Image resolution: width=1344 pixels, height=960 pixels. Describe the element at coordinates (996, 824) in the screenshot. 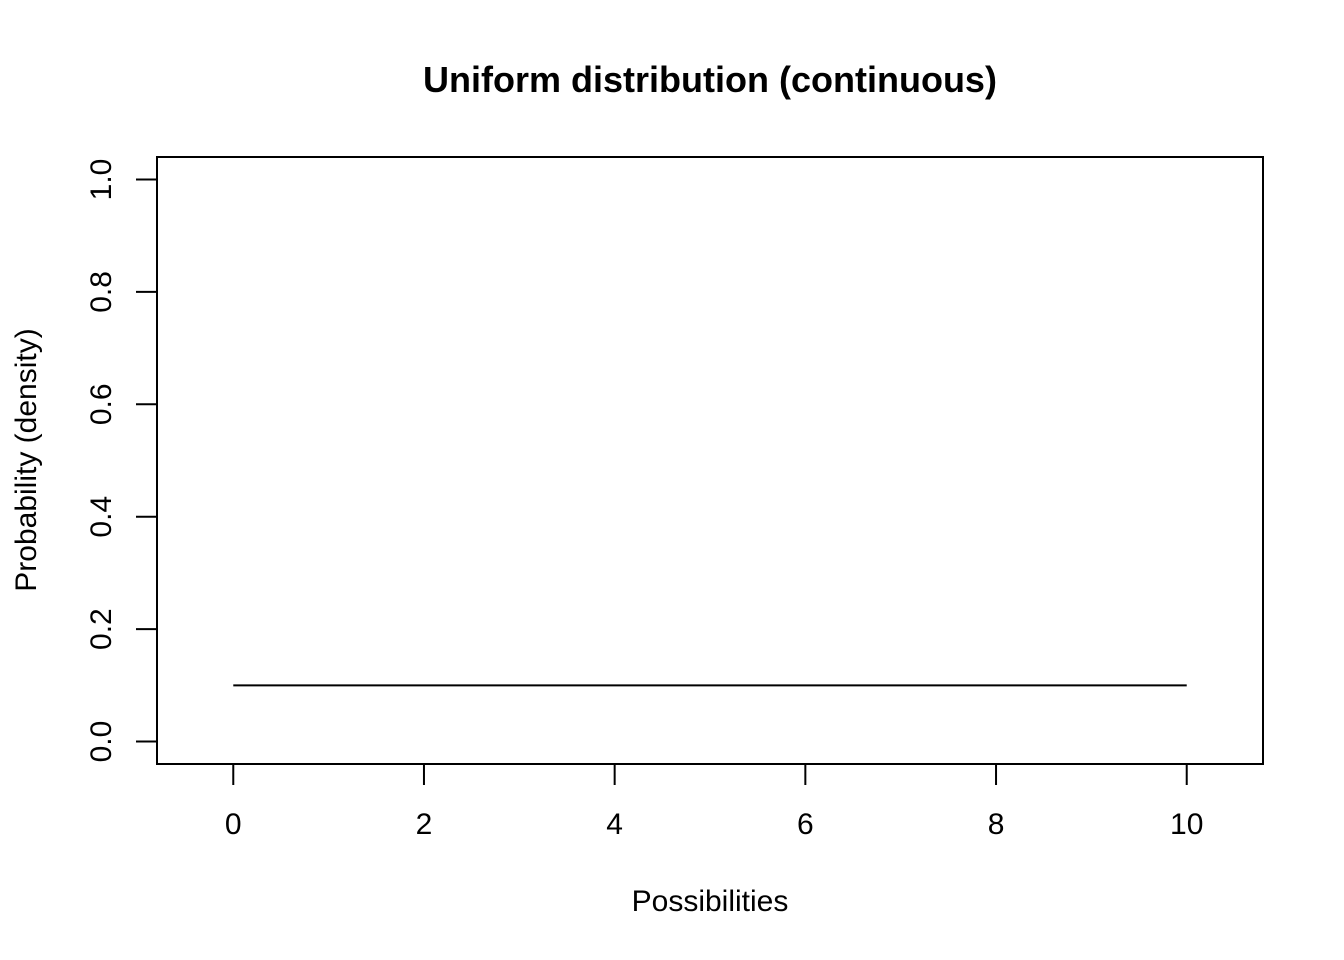

I see `x-tick-label: 8` at that location.